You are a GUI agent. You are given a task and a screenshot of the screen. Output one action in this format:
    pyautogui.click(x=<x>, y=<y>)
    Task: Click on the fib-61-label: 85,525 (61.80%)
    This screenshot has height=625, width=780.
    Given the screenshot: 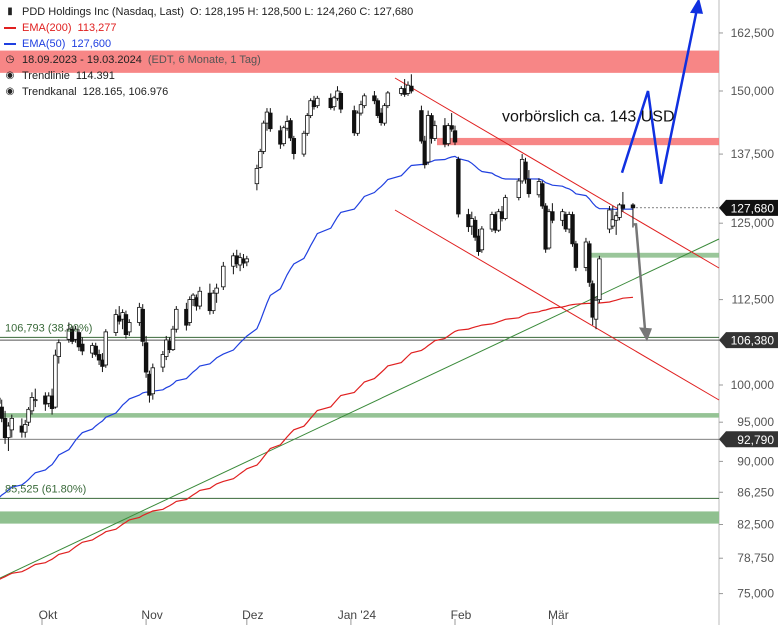 What is the action you would take?
    pyautogui.click(x=45, y=489)
    